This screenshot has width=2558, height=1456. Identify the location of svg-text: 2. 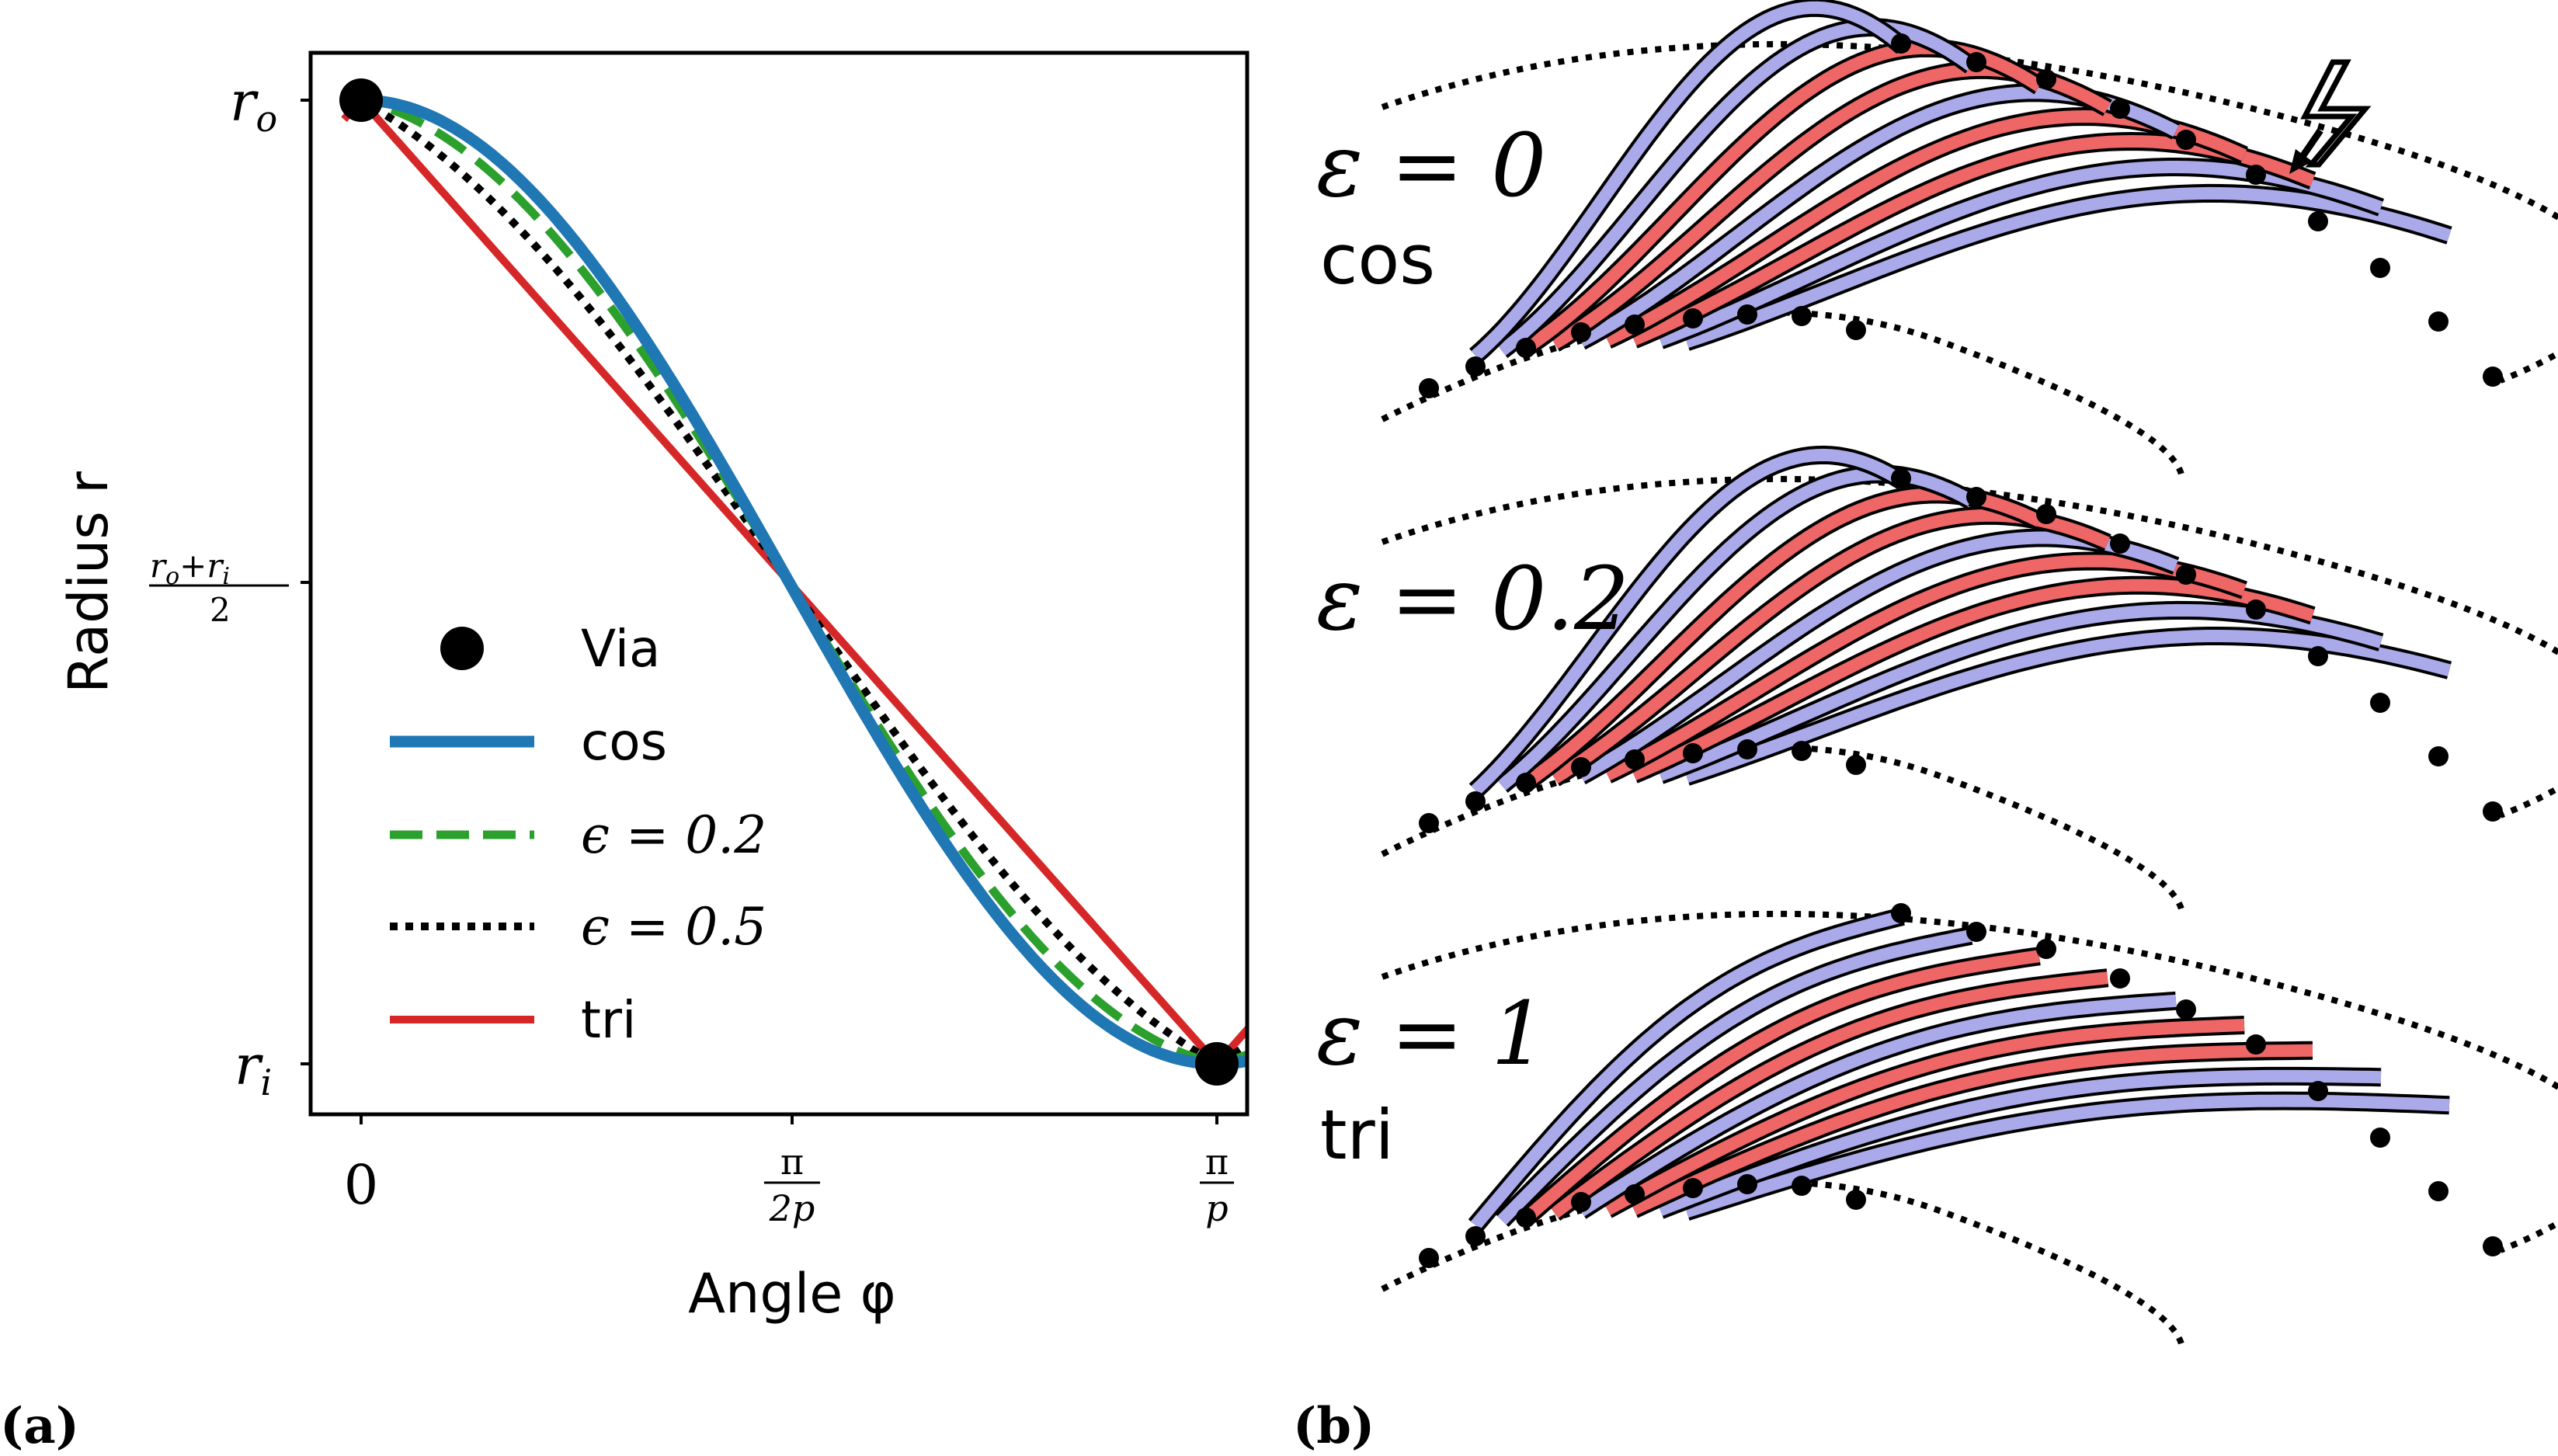
(220, 610).